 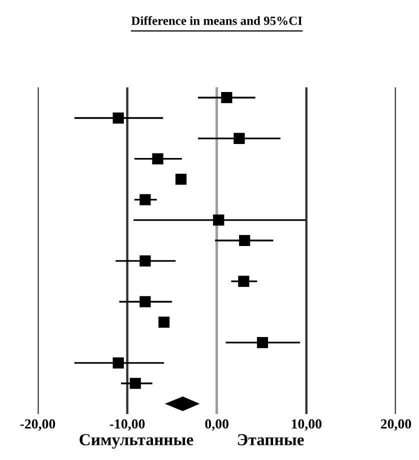 I want to click on x-tick-label: 0,00, so click(x=216, y=425).